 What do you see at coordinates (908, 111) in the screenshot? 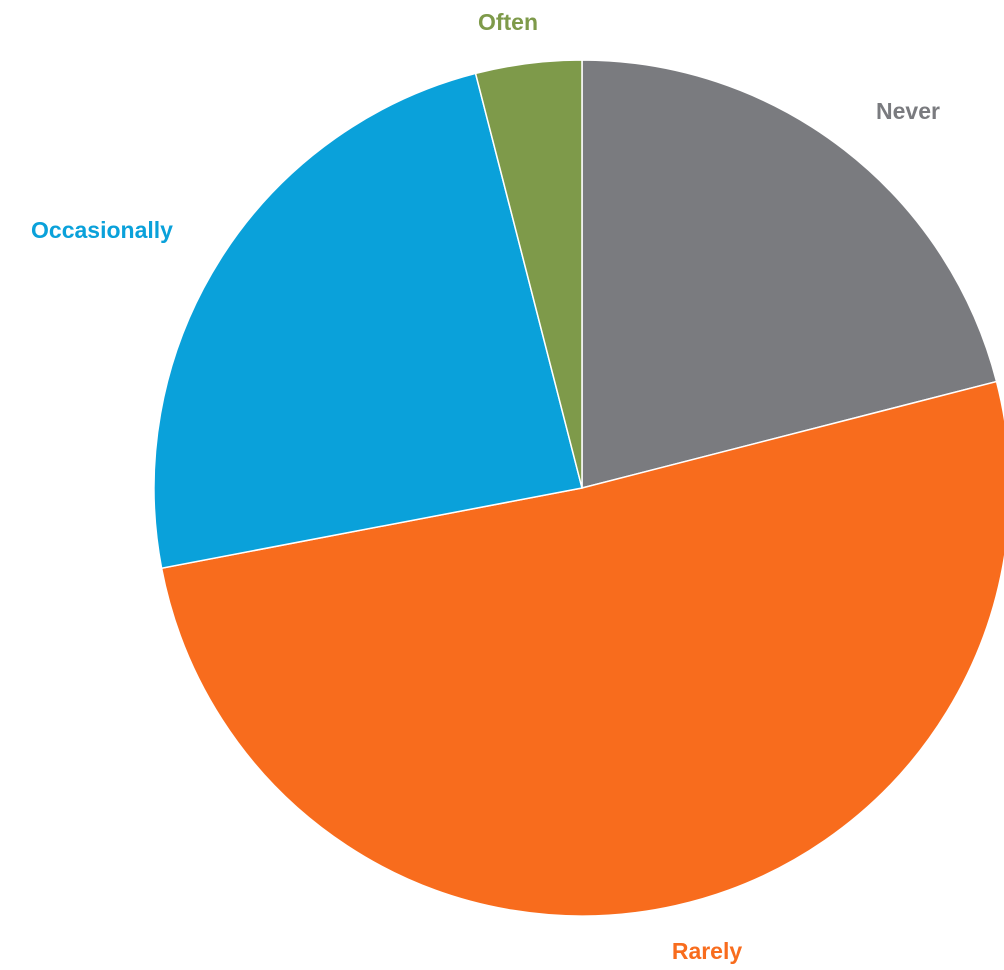
I see `slice-label-never: Never` at bounding box center [908, 111].